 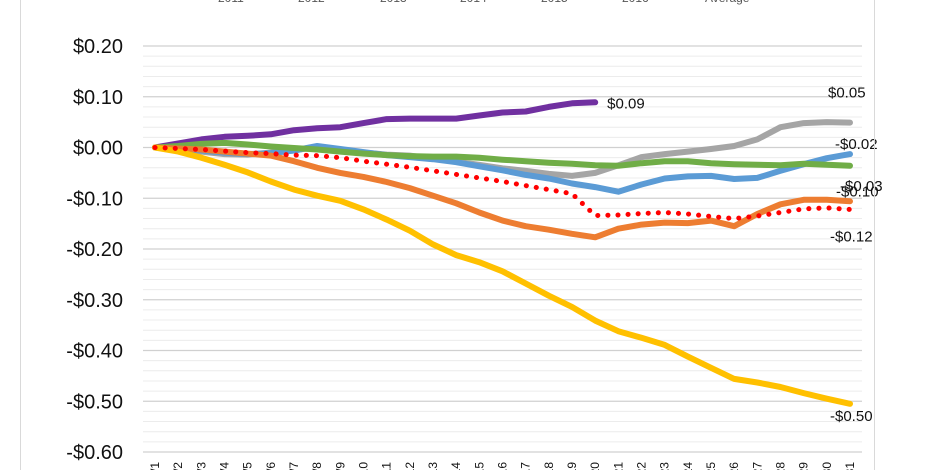 What do you see at coordinates (572, 466) in the screenshot?
I see `x-tick-label: 1/19` at bounding box center [572, 466].